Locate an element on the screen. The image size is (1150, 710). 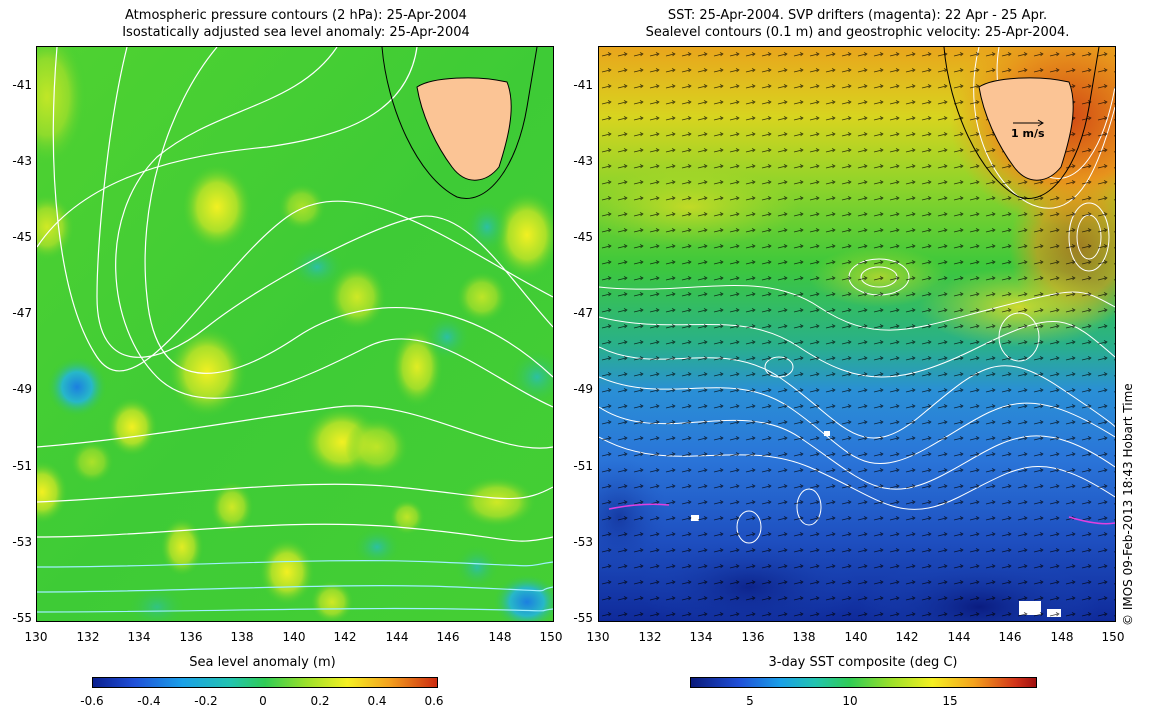
colorbar-tick: 10 is located at coordinates (850, 701).